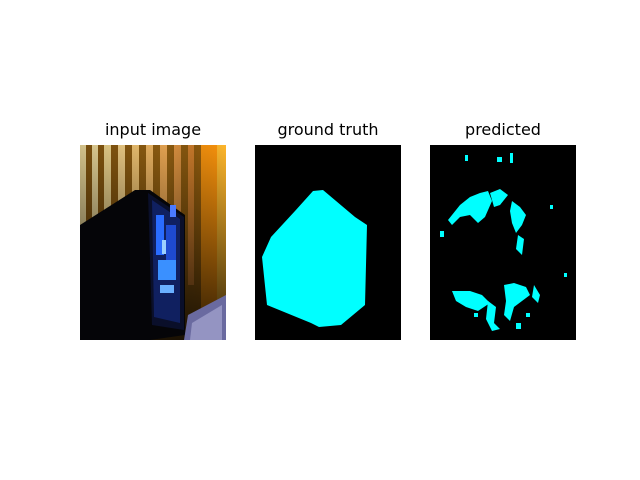 This screenshot has height=480, width=640. What do you see at coordinates (328, 129) in the screenshot?
I see `ground-truth-title: ground truth` at bounding box center [328, 129].